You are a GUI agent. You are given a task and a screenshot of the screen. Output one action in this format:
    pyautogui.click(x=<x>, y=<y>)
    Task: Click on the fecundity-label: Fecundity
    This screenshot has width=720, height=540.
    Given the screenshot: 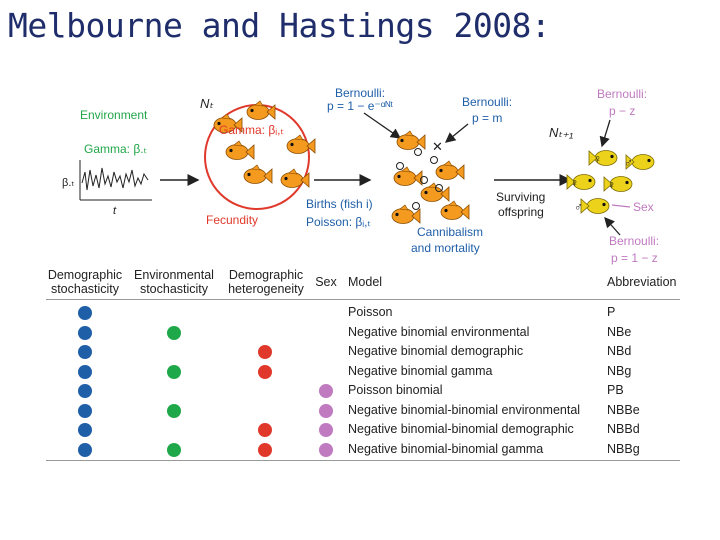 What is the action you would take?
    pyautogui.click(x=232, y=220)
    